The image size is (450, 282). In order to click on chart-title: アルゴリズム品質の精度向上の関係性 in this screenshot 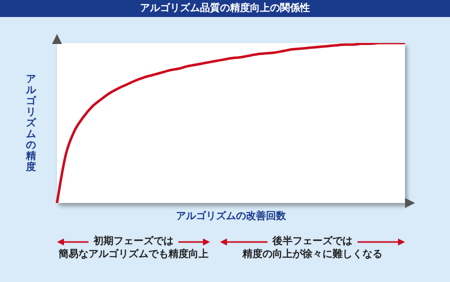, I will do `click(225, 8)`.